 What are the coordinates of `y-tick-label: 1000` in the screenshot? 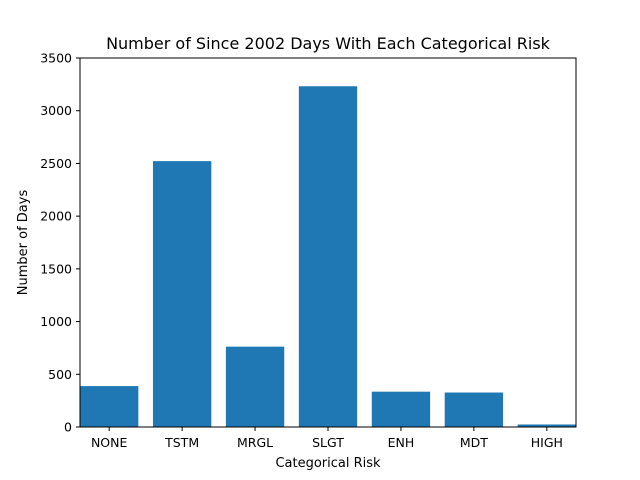 It's located at (56, 321).